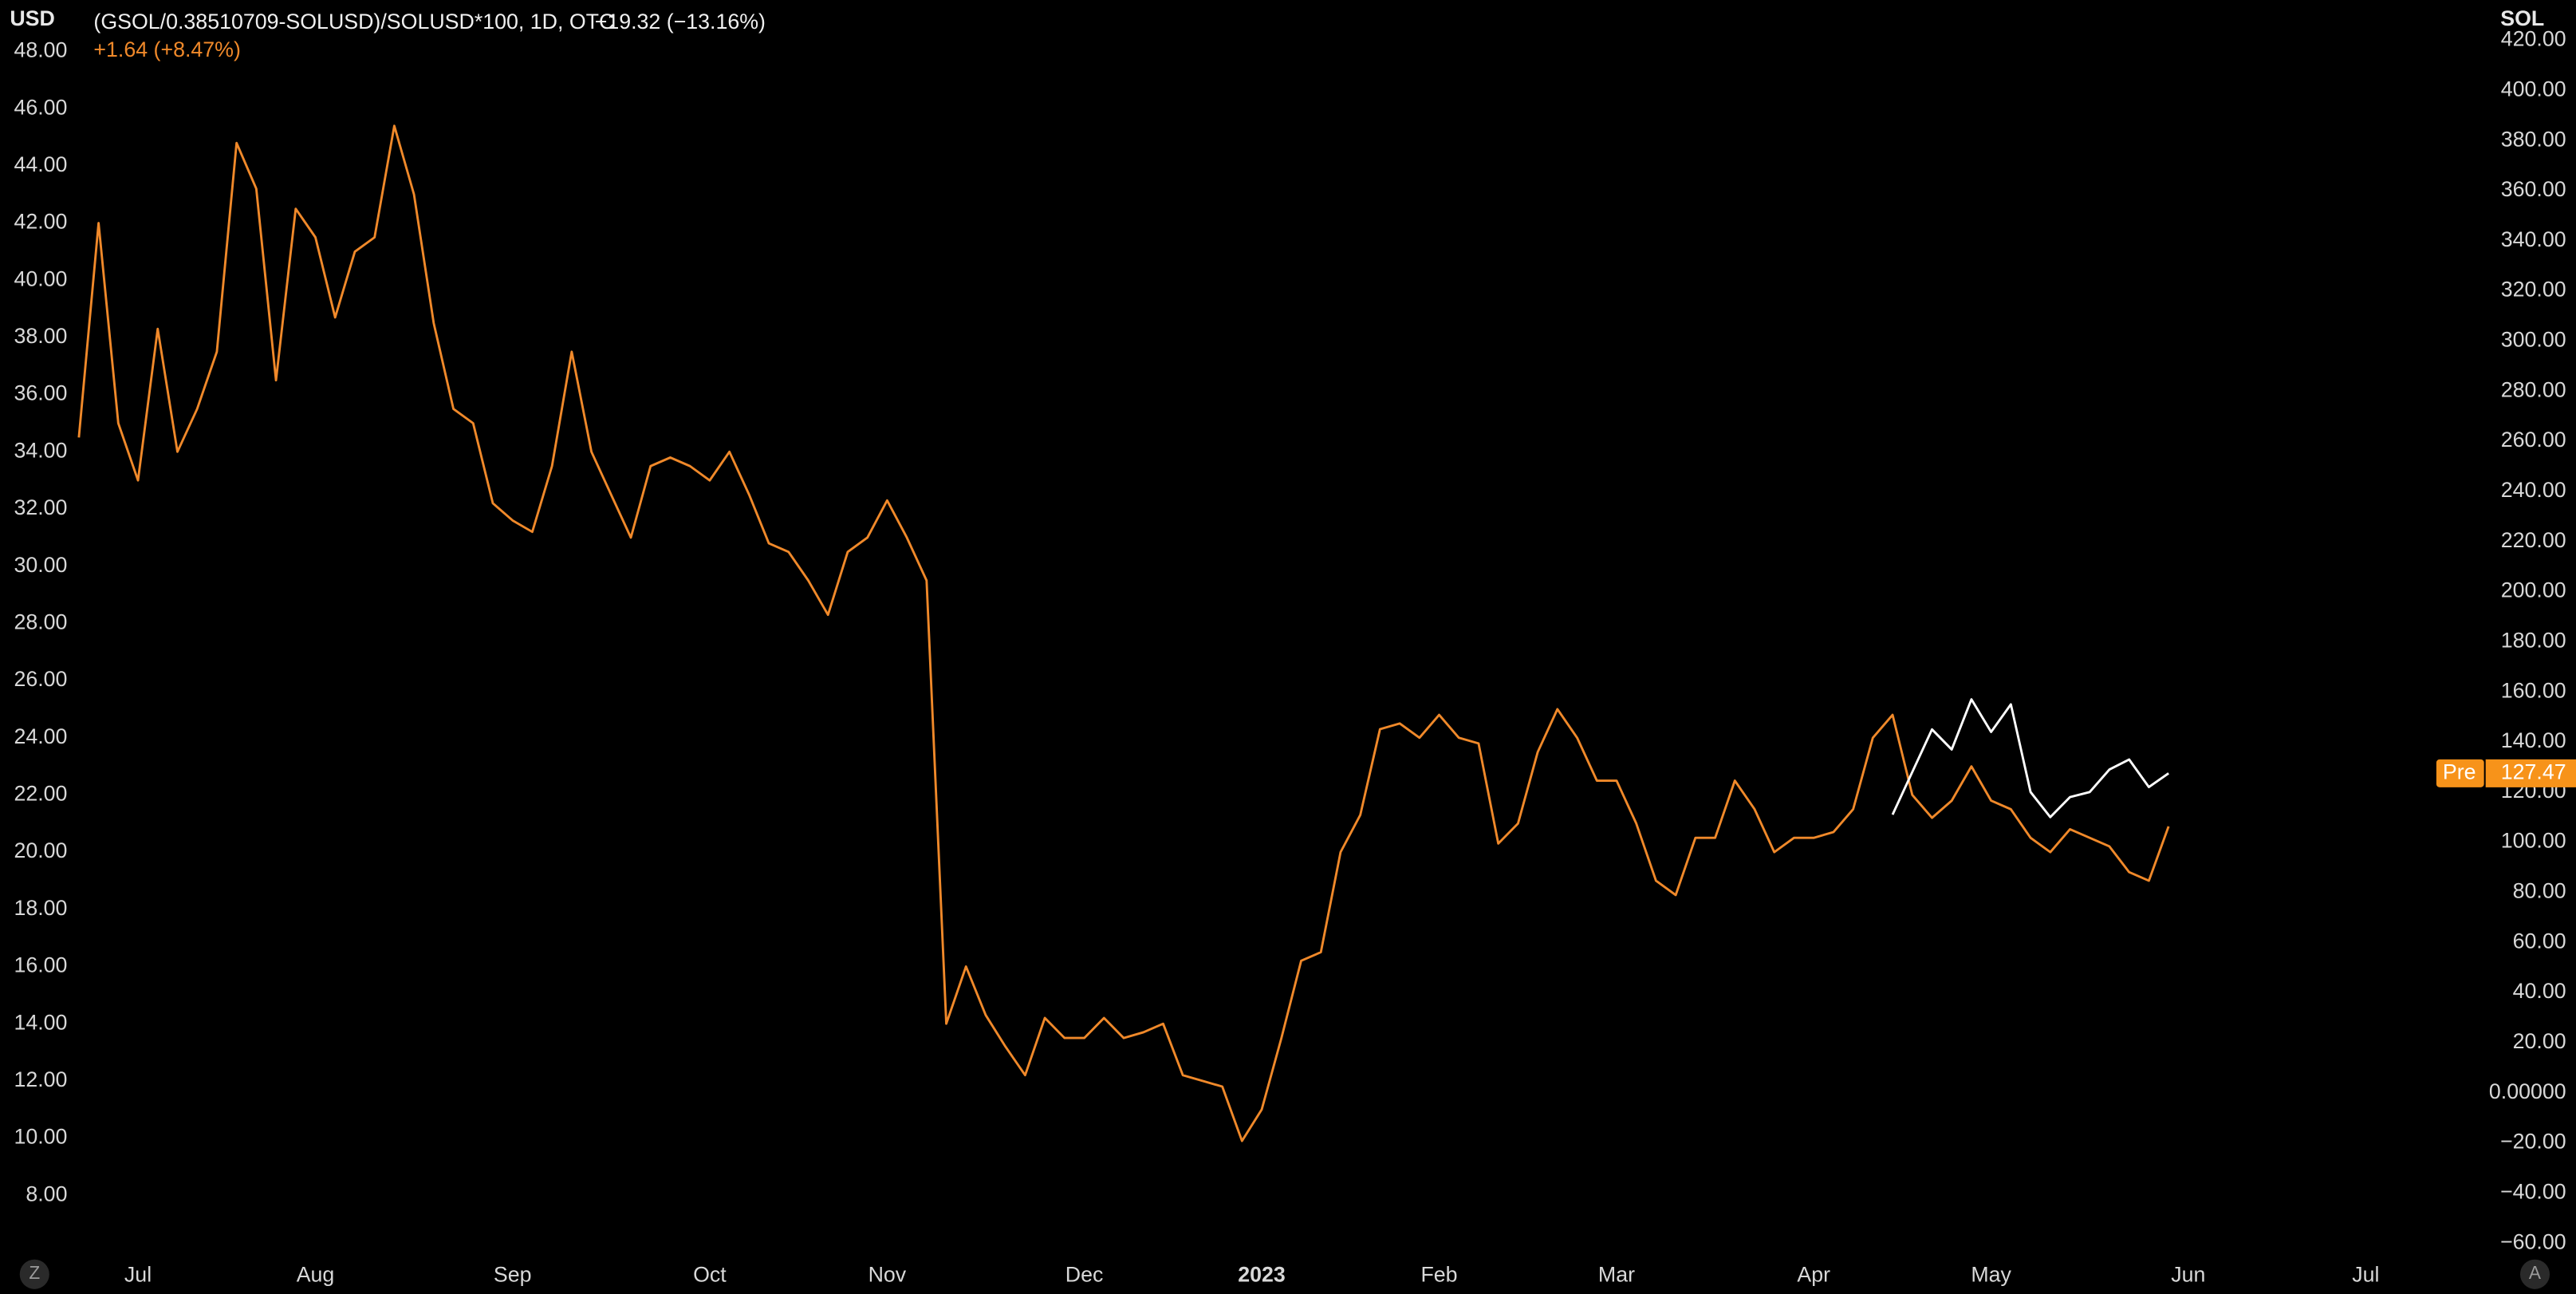  I want to click on x-tick-label: Apr, so click(1813, 1274).